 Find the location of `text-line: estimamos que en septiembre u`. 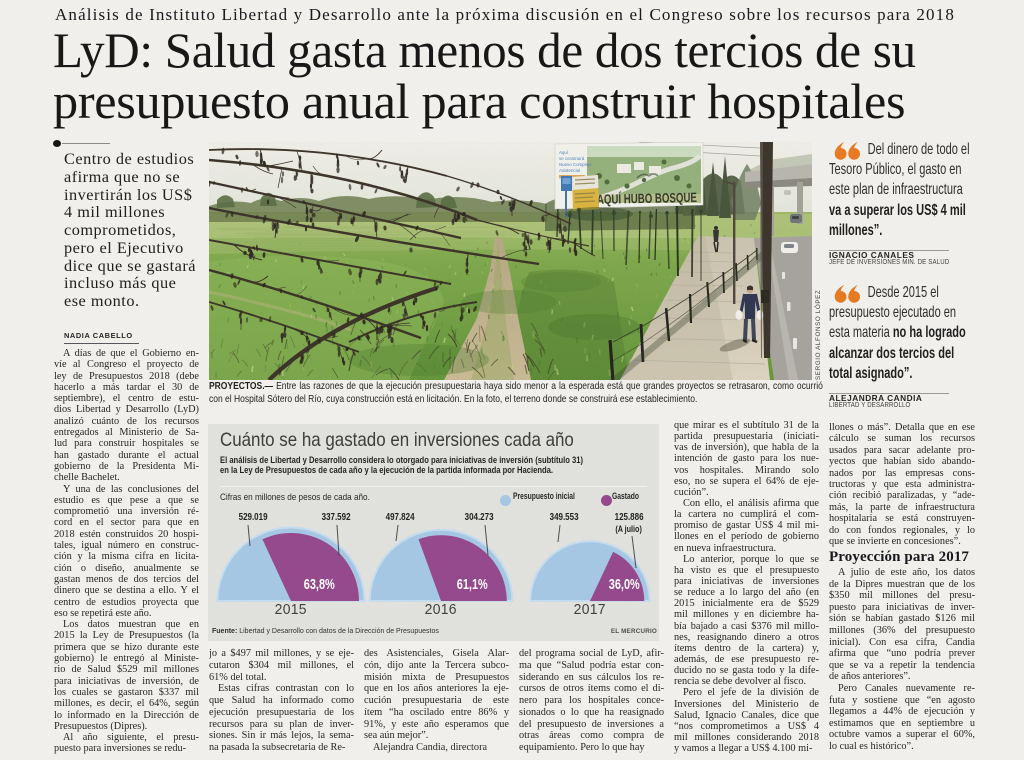

text-line: estimamos que en septiembre u is located at coordinates (902, 723).